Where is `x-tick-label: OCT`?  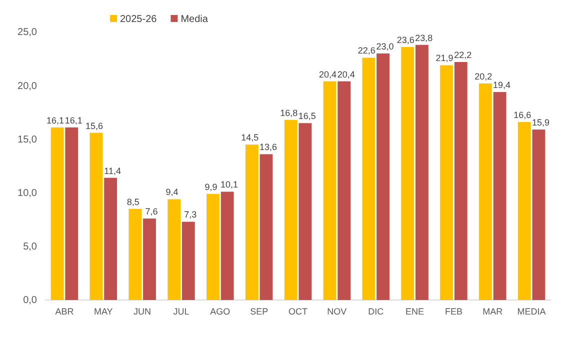 x-tick-label: OCT is located at coordinates (298, 311).